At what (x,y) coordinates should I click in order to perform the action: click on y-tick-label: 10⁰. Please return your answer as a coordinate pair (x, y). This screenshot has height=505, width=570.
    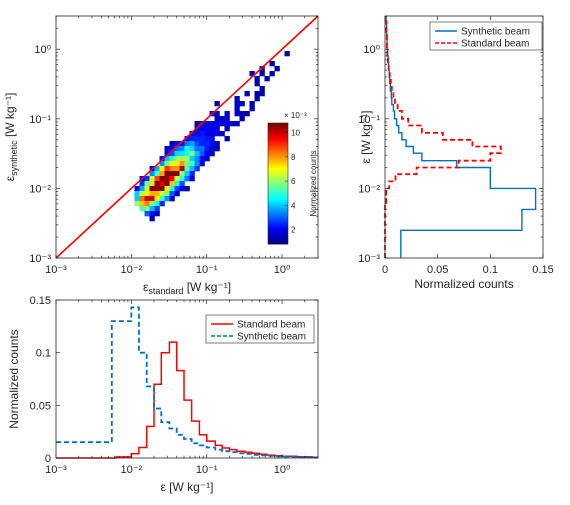
    Looking at the image, I should click on (42, 50).